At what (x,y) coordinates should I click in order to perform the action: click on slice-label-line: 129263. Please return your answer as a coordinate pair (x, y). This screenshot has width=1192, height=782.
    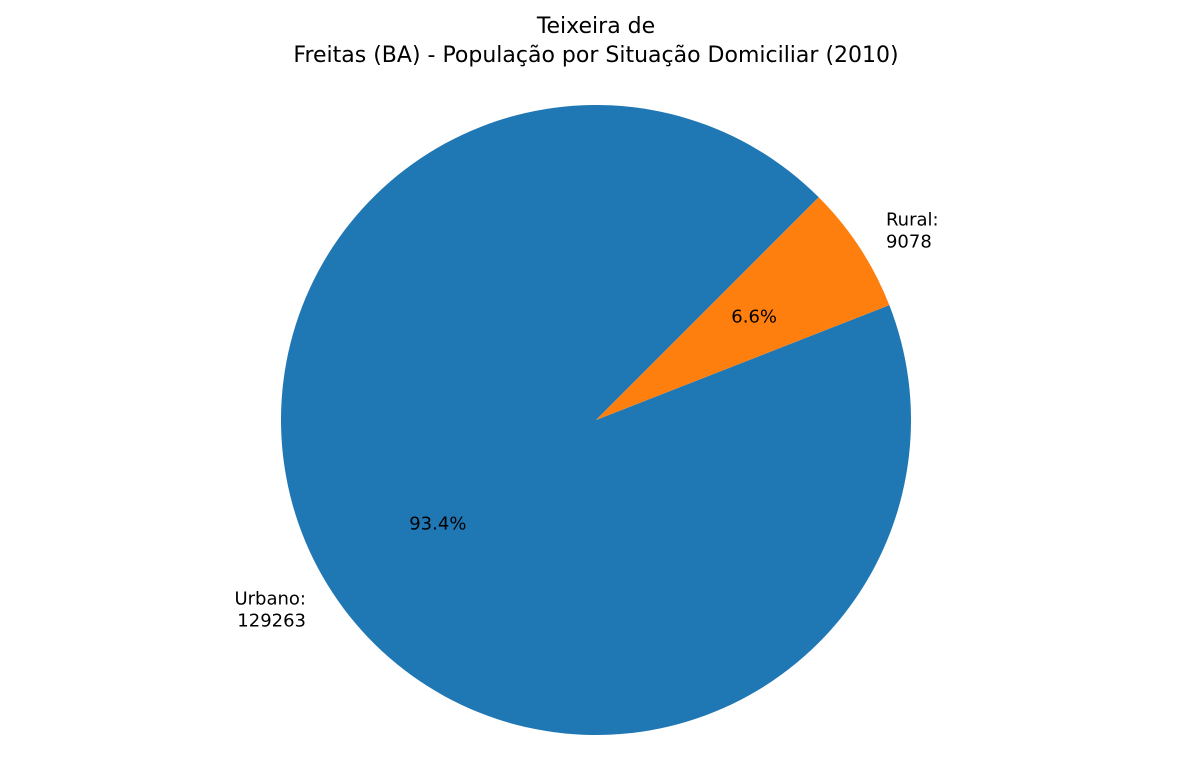
    Looking at the image, I should click on (271, 621).